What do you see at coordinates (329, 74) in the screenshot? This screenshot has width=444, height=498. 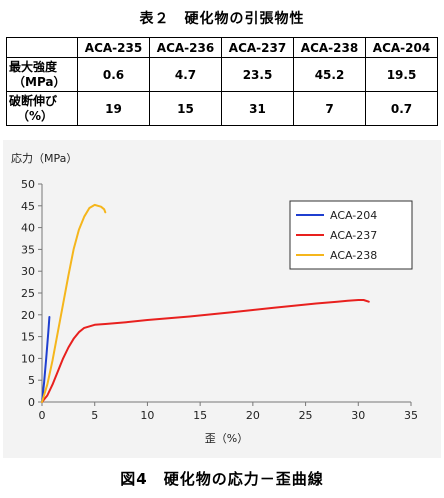 I see `table-cell: 45.2` at bounding box center [329, 74].